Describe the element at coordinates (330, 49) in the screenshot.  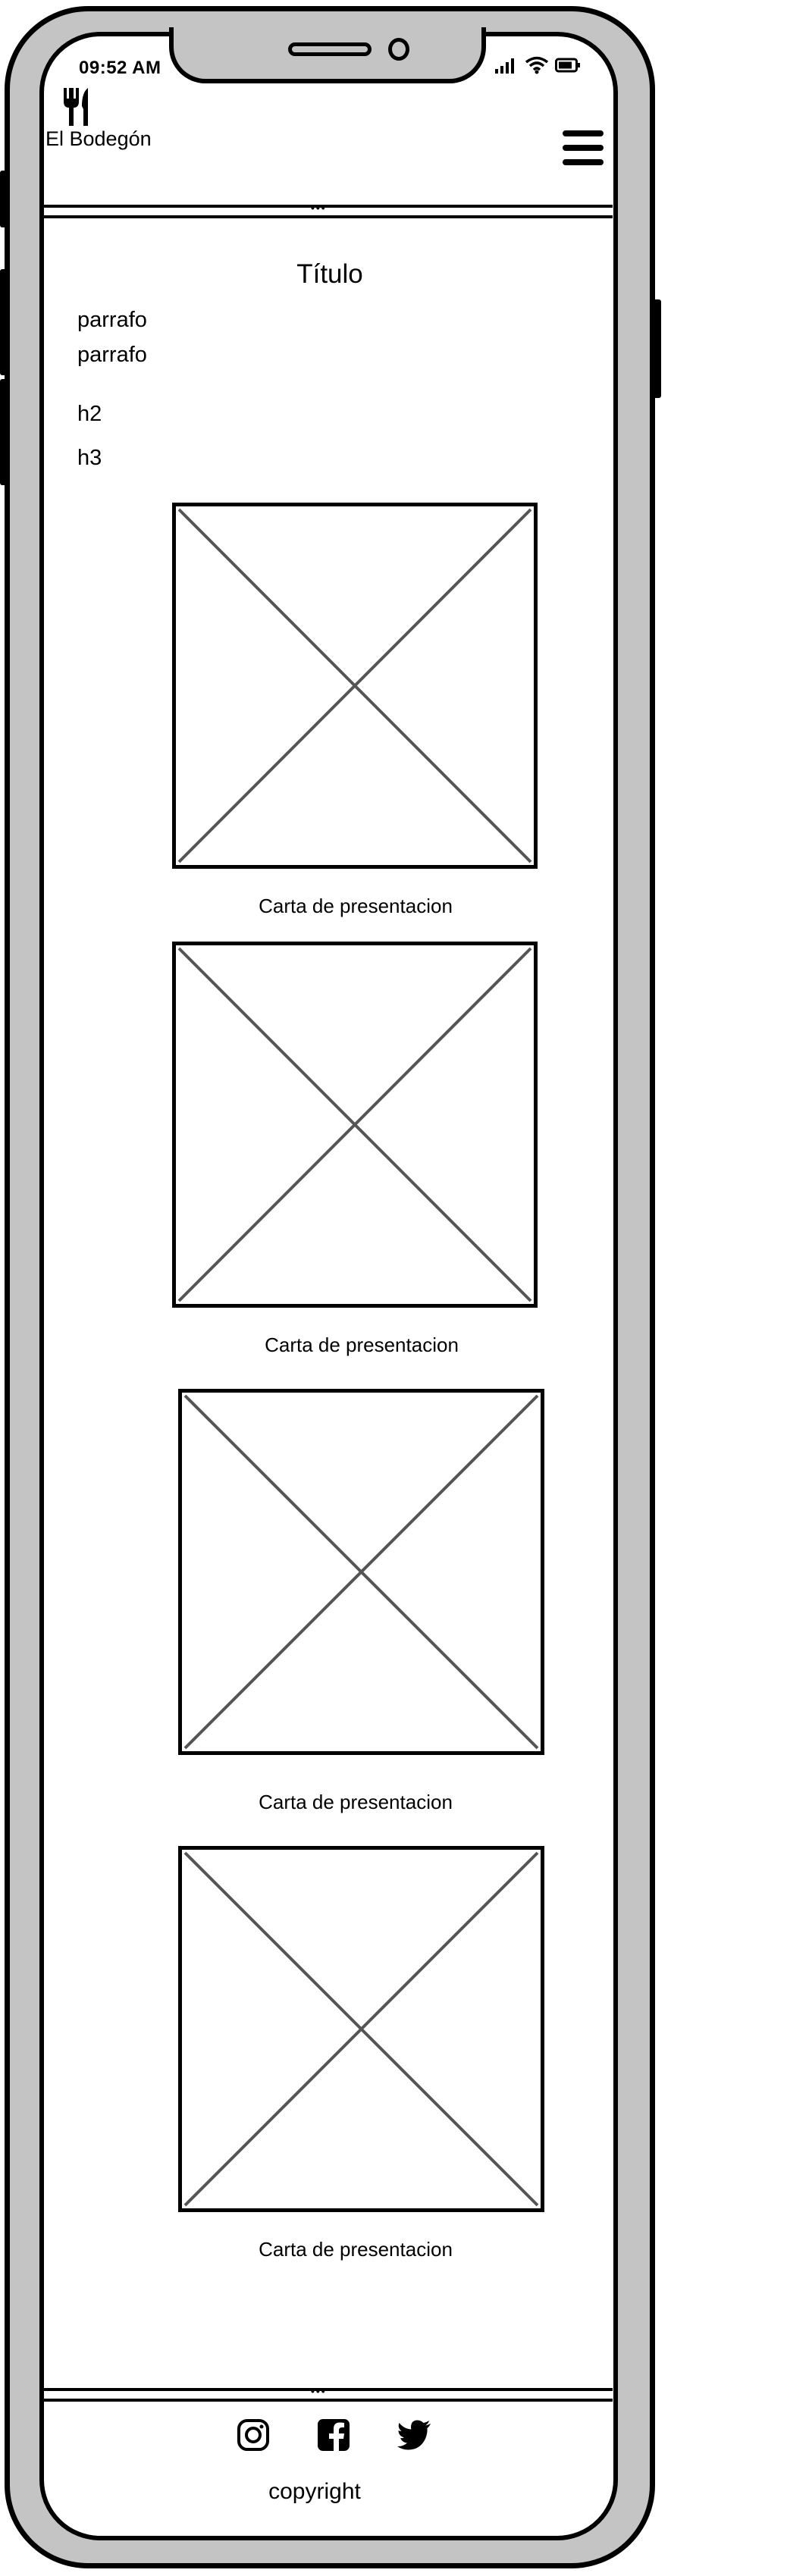
I see `speaker-grille` at that location.